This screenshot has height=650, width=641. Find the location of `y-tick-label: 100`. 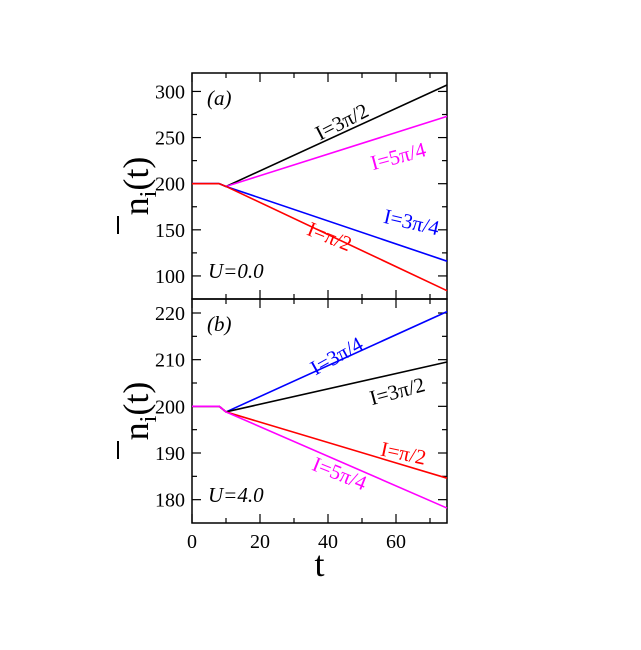

y-tick-label: 100 is located at coordinates (170, 277).